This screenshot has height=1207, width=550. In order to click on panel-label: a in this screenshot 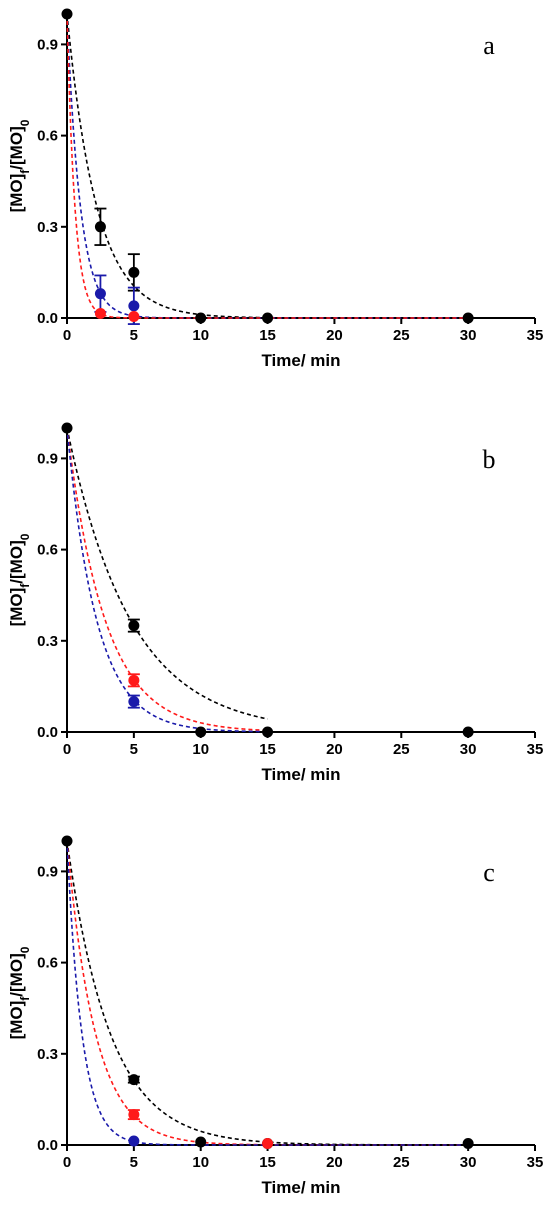, I will do `click(489, 45)`.